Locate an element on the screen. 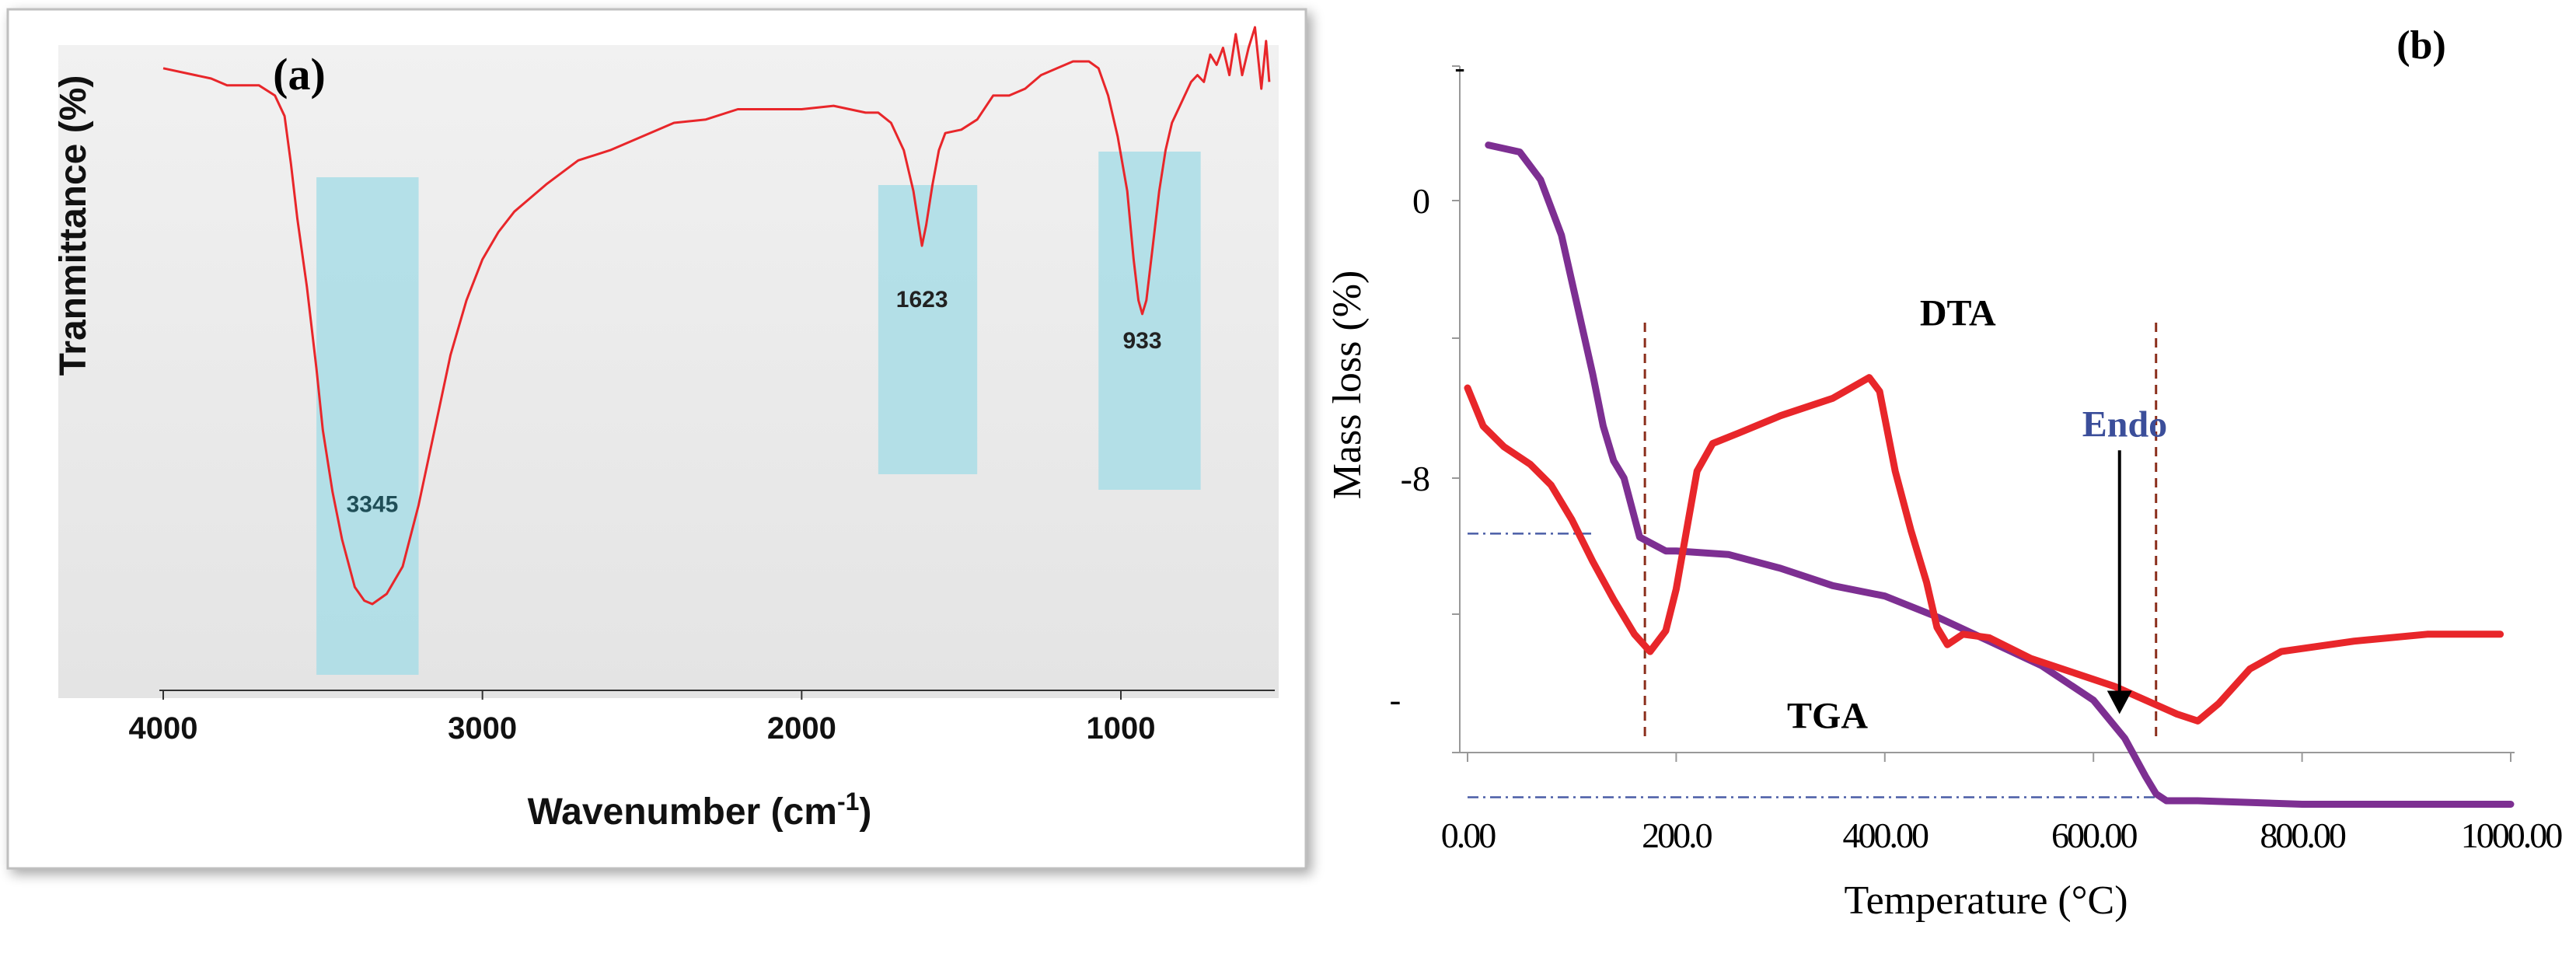 This screenshot has width=2576, height=978. endo-arrow-head is located at coordinates (2120, 702).